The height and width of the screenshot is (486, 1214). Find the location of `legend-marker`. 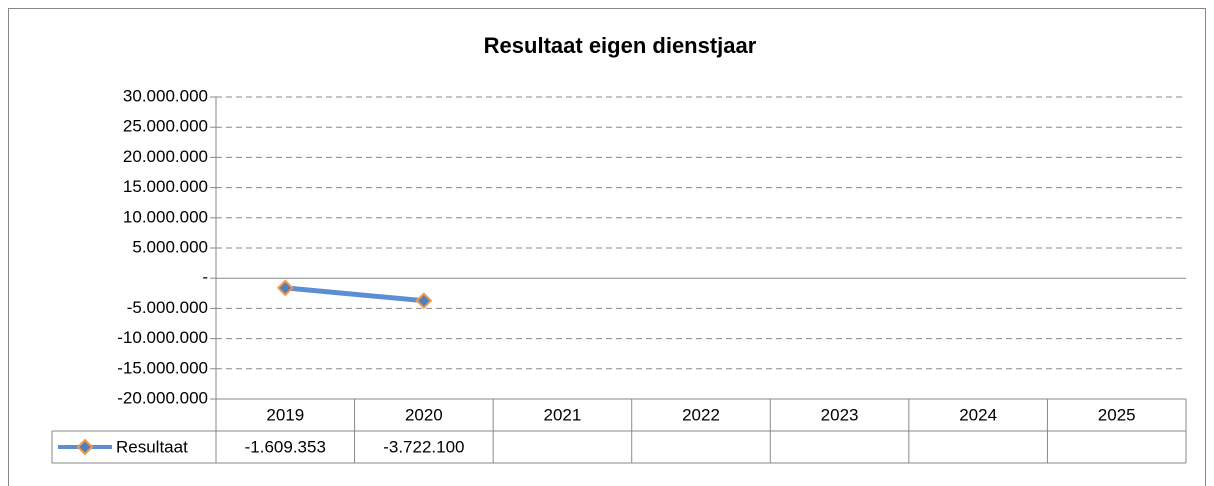

legend-marker is located at coordinates (85, 447).